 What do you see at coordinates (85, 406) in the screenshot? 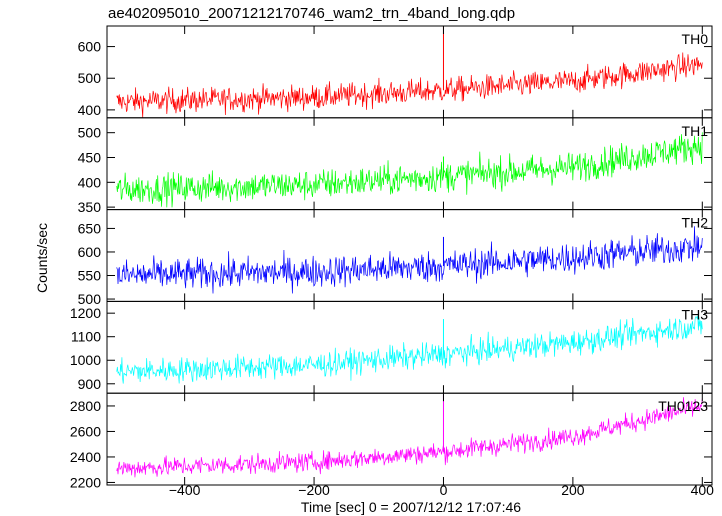
I see `y-tick-label: 2800` at bounding box center [85, 406].